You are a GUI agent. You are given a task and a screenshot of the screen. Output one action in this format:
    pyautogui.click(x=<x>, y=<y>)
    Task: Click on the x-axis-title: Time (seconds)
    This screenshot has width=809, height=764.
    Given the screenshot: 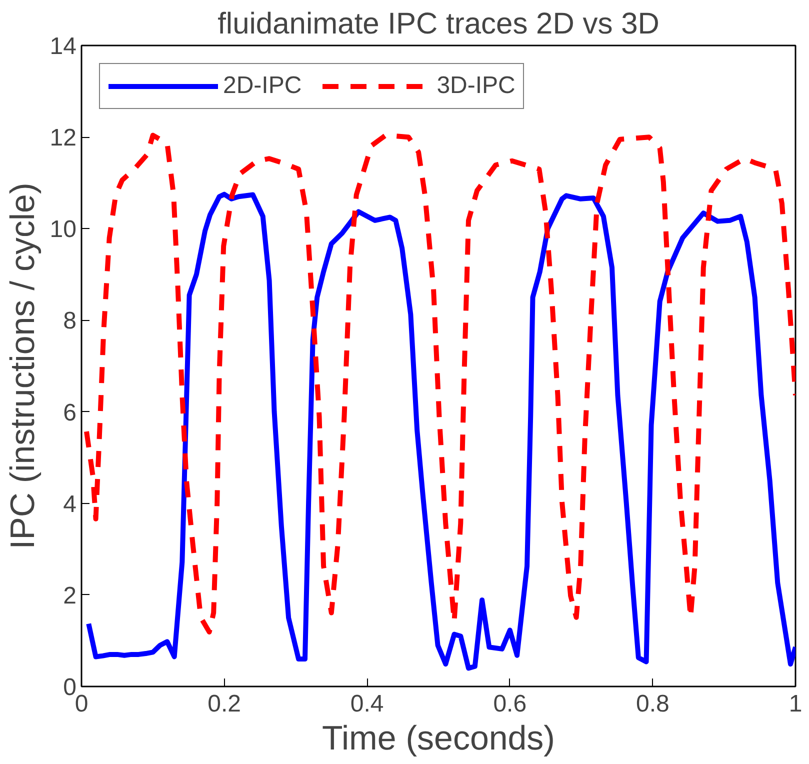 What is the action you would take?
    pyautogui.click(x=439, y=739)
    